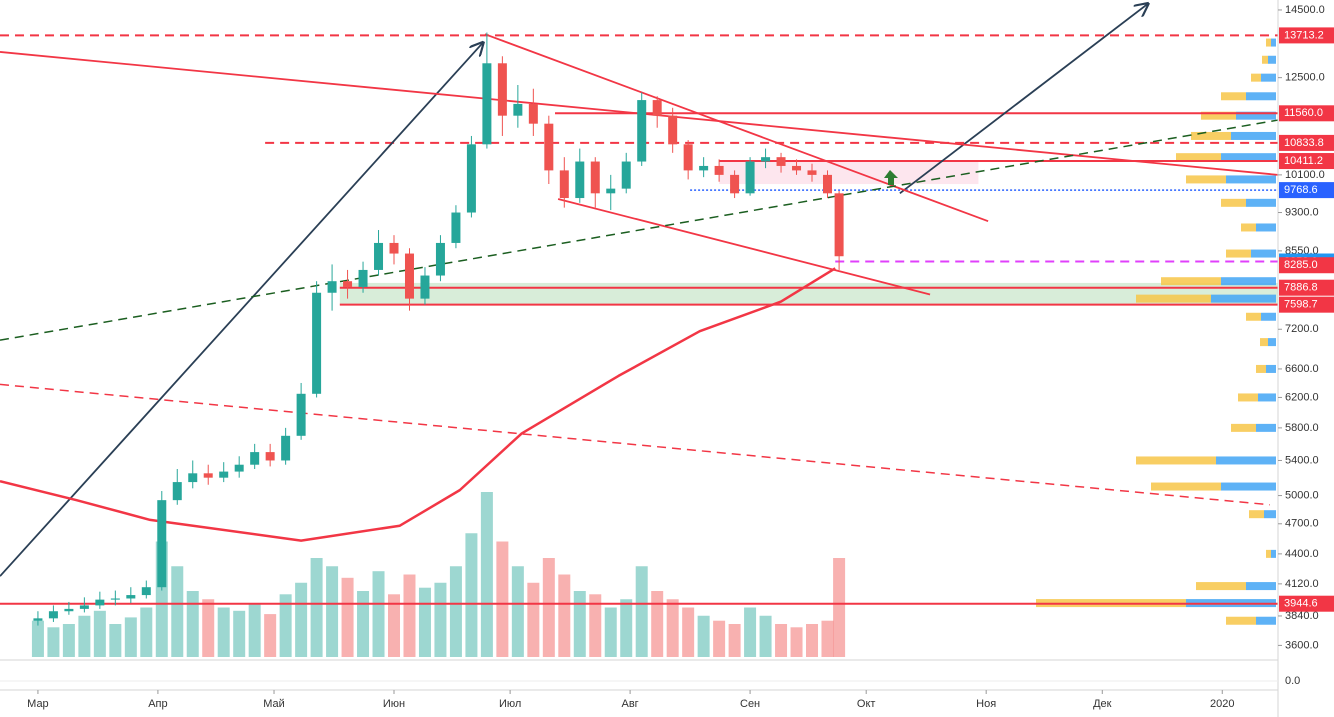 The image size is (1334, 717). What do you see at coordinates (438, 574) in the screenshot?
I see `volume` at bounding box center [438, 574].